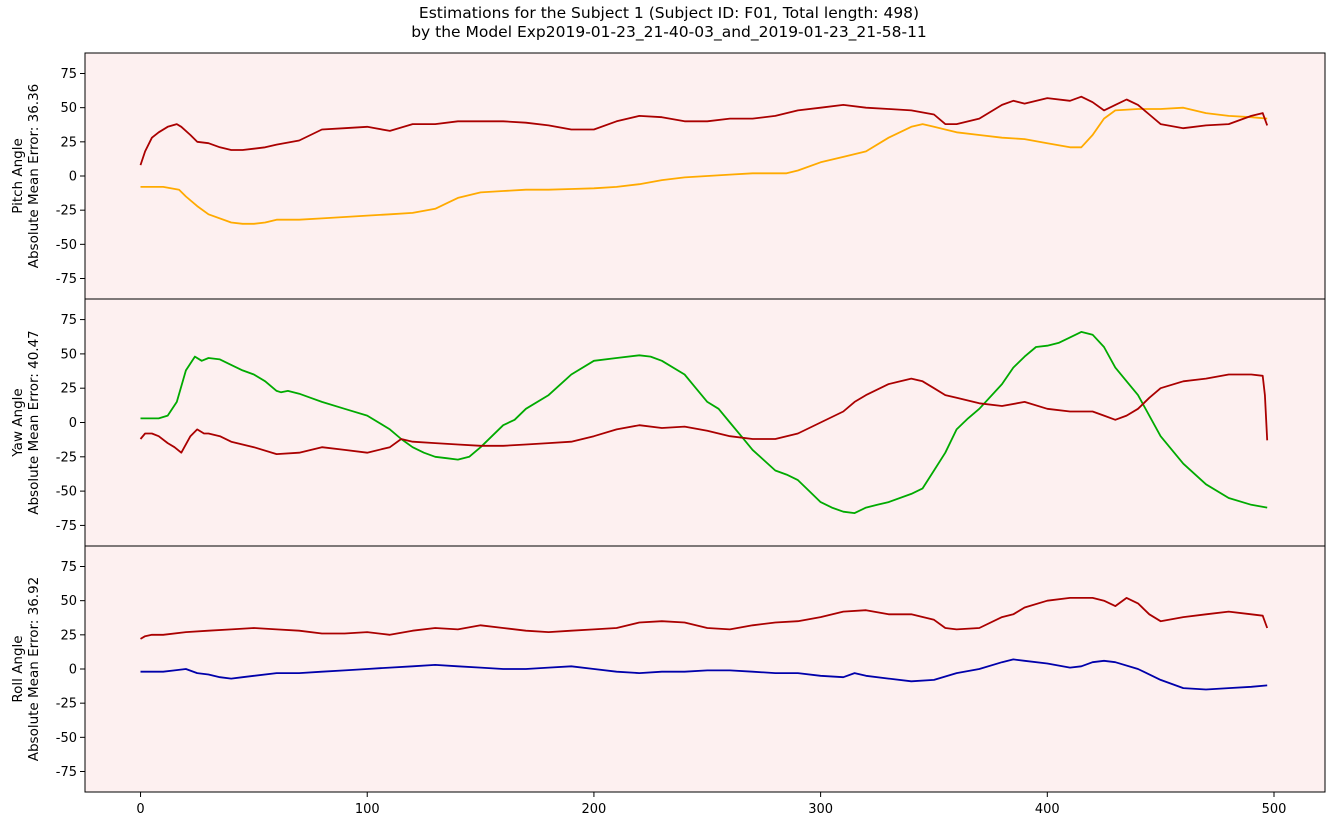 The width and height of the screenshot is (1338, 826). What do you see at coordinates (367, 809) in the screenshot?
I see `x-tick-label: 100` at bounding box center [367, 809].